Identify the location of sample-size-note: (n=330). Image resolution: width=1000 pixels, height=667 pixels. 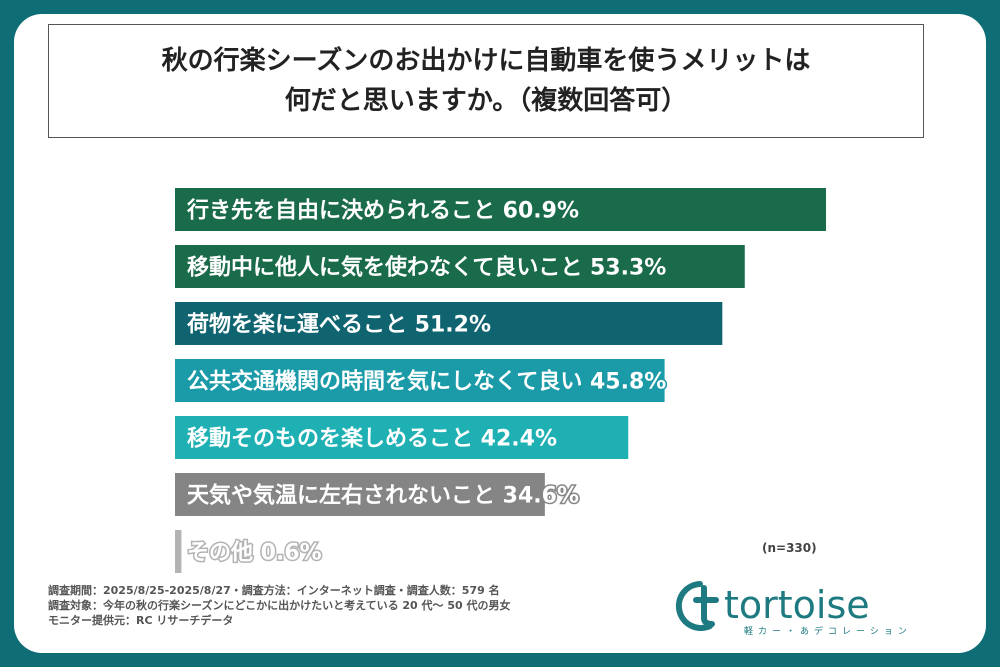
(789, 548).